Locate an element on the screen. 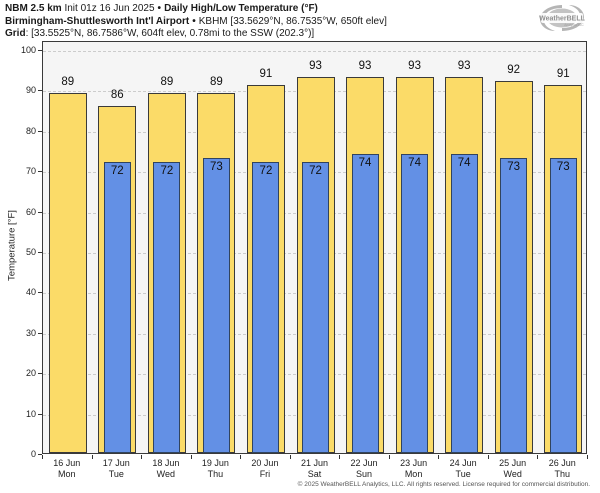 The image size is (600, 493). date-label: 22 Jun is located at coordinates (364, 463).